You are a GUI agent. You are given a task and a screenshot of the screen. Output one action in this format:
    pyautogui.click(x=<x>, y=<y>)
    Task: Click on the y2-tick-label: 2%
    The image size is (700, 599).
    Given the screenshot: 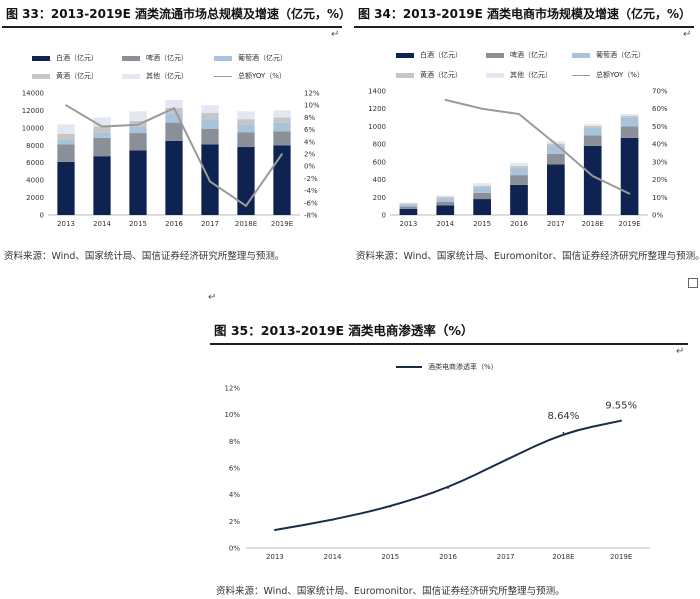 What is the action you would take?
    pyautogui.click(x=309, y=155)
    